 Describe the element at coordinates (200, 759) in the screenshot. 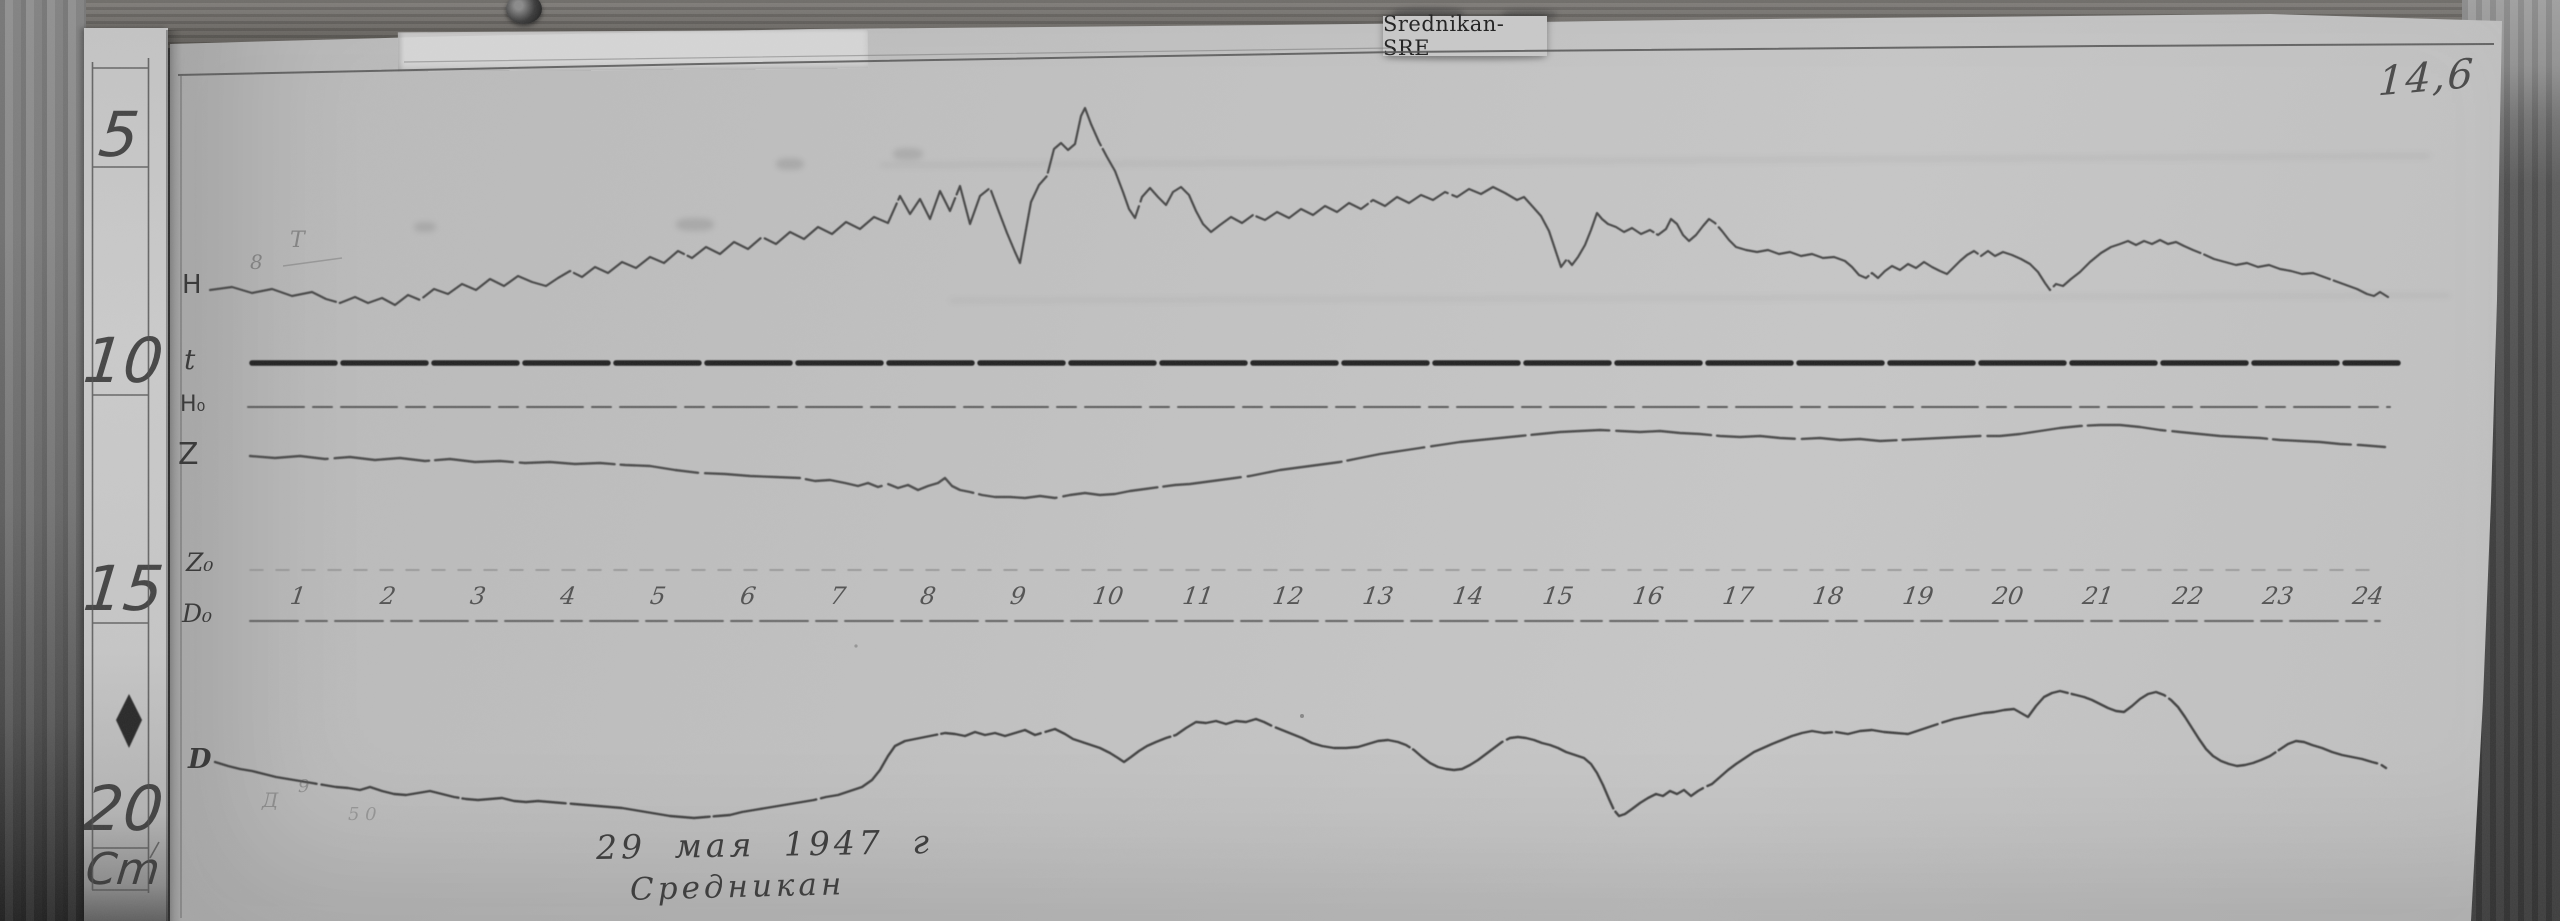

I see `trace-label-d: D` at that location.